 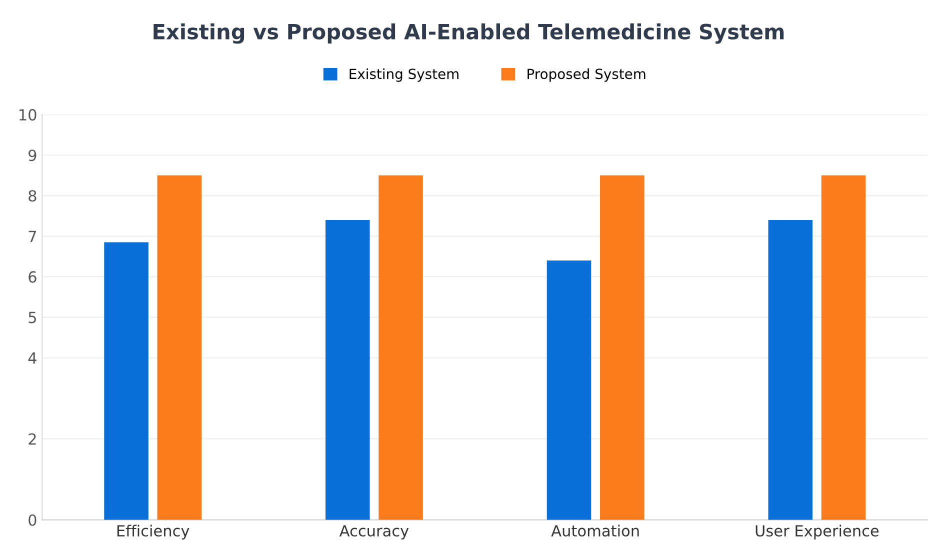 What do you see at coordinates (153, 532) in the screenshot?
I see `x-tick-label: Efficiency` at bounding box center [153, 532].